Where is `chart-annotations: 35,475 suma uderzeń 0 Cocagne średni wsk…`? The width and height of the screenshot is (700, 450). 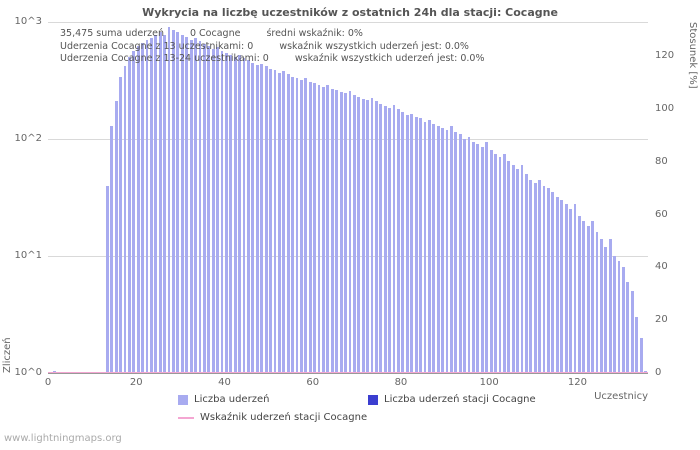
chart-annotations: 35,475 suma uderzeń 0 Cocagne średni wsk… is located at coordinates (272, 47).